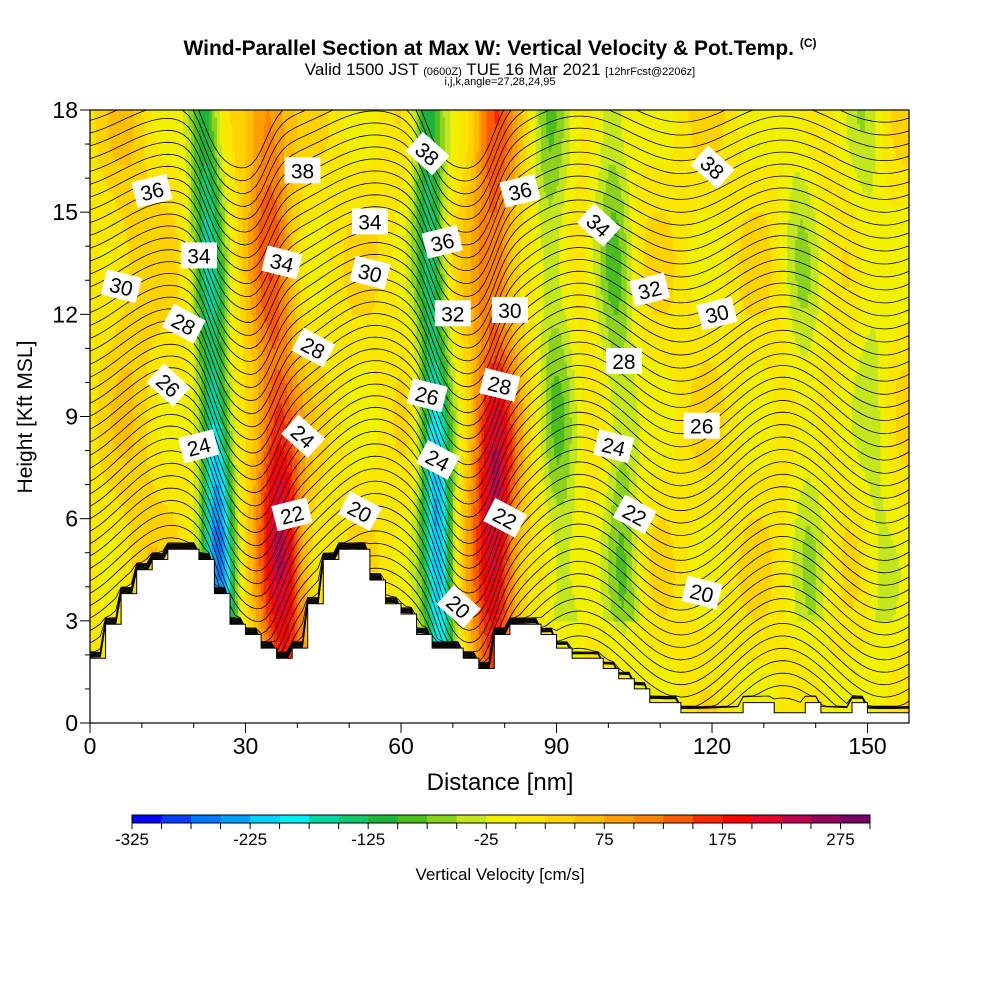 This screenshot has height=1000, width=1000. What do you see at coordinates (442, 72) in the screenshot?
I see `valid-utc-label: (0600Z)` at bounding box center [442, 72].